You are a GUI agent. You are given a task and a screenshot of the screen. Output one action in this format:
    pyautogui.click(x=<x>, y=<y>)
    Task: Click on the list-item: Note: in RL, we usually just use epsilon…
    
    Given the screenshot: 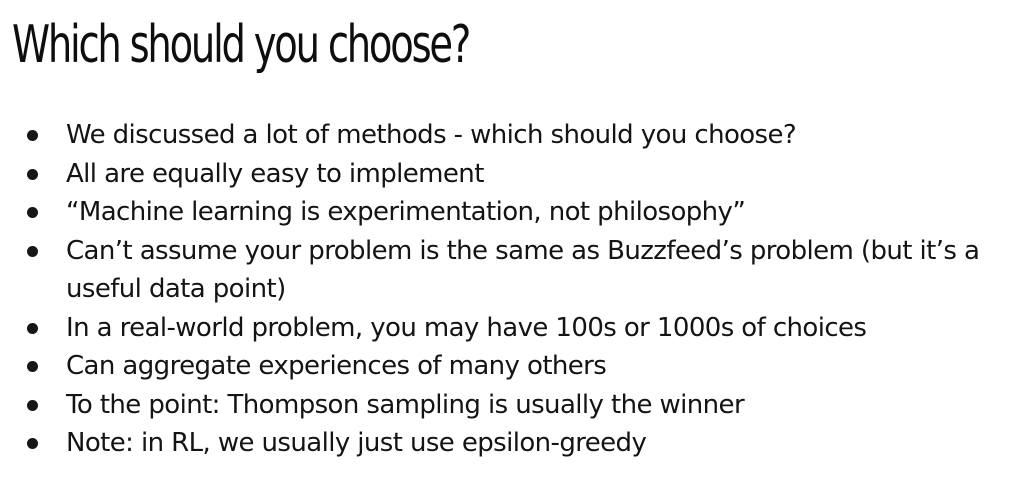 What is the action you would take?
    pyautogui.click(x=519, y=443)
    